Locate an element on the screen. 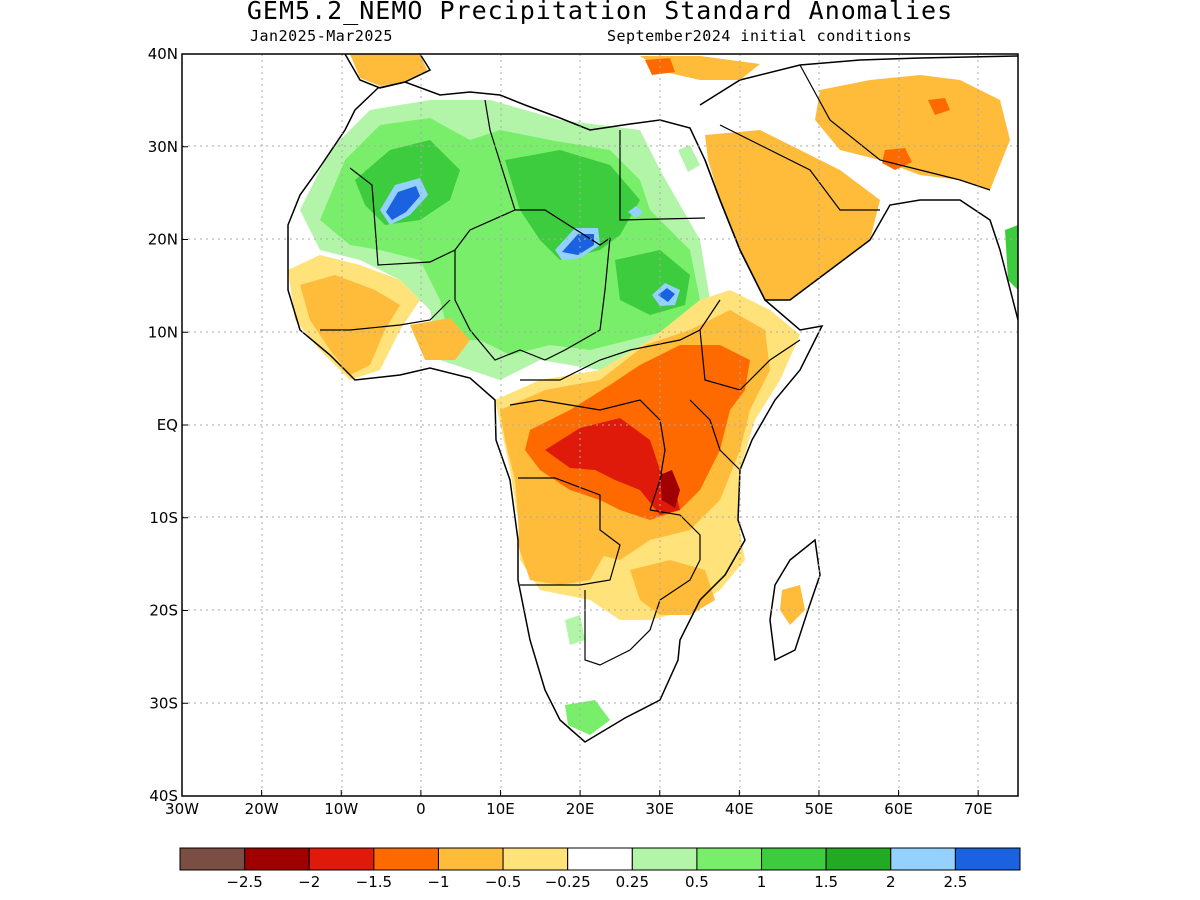  lat-tick-label: 30S is located at coordinates (163, 703).